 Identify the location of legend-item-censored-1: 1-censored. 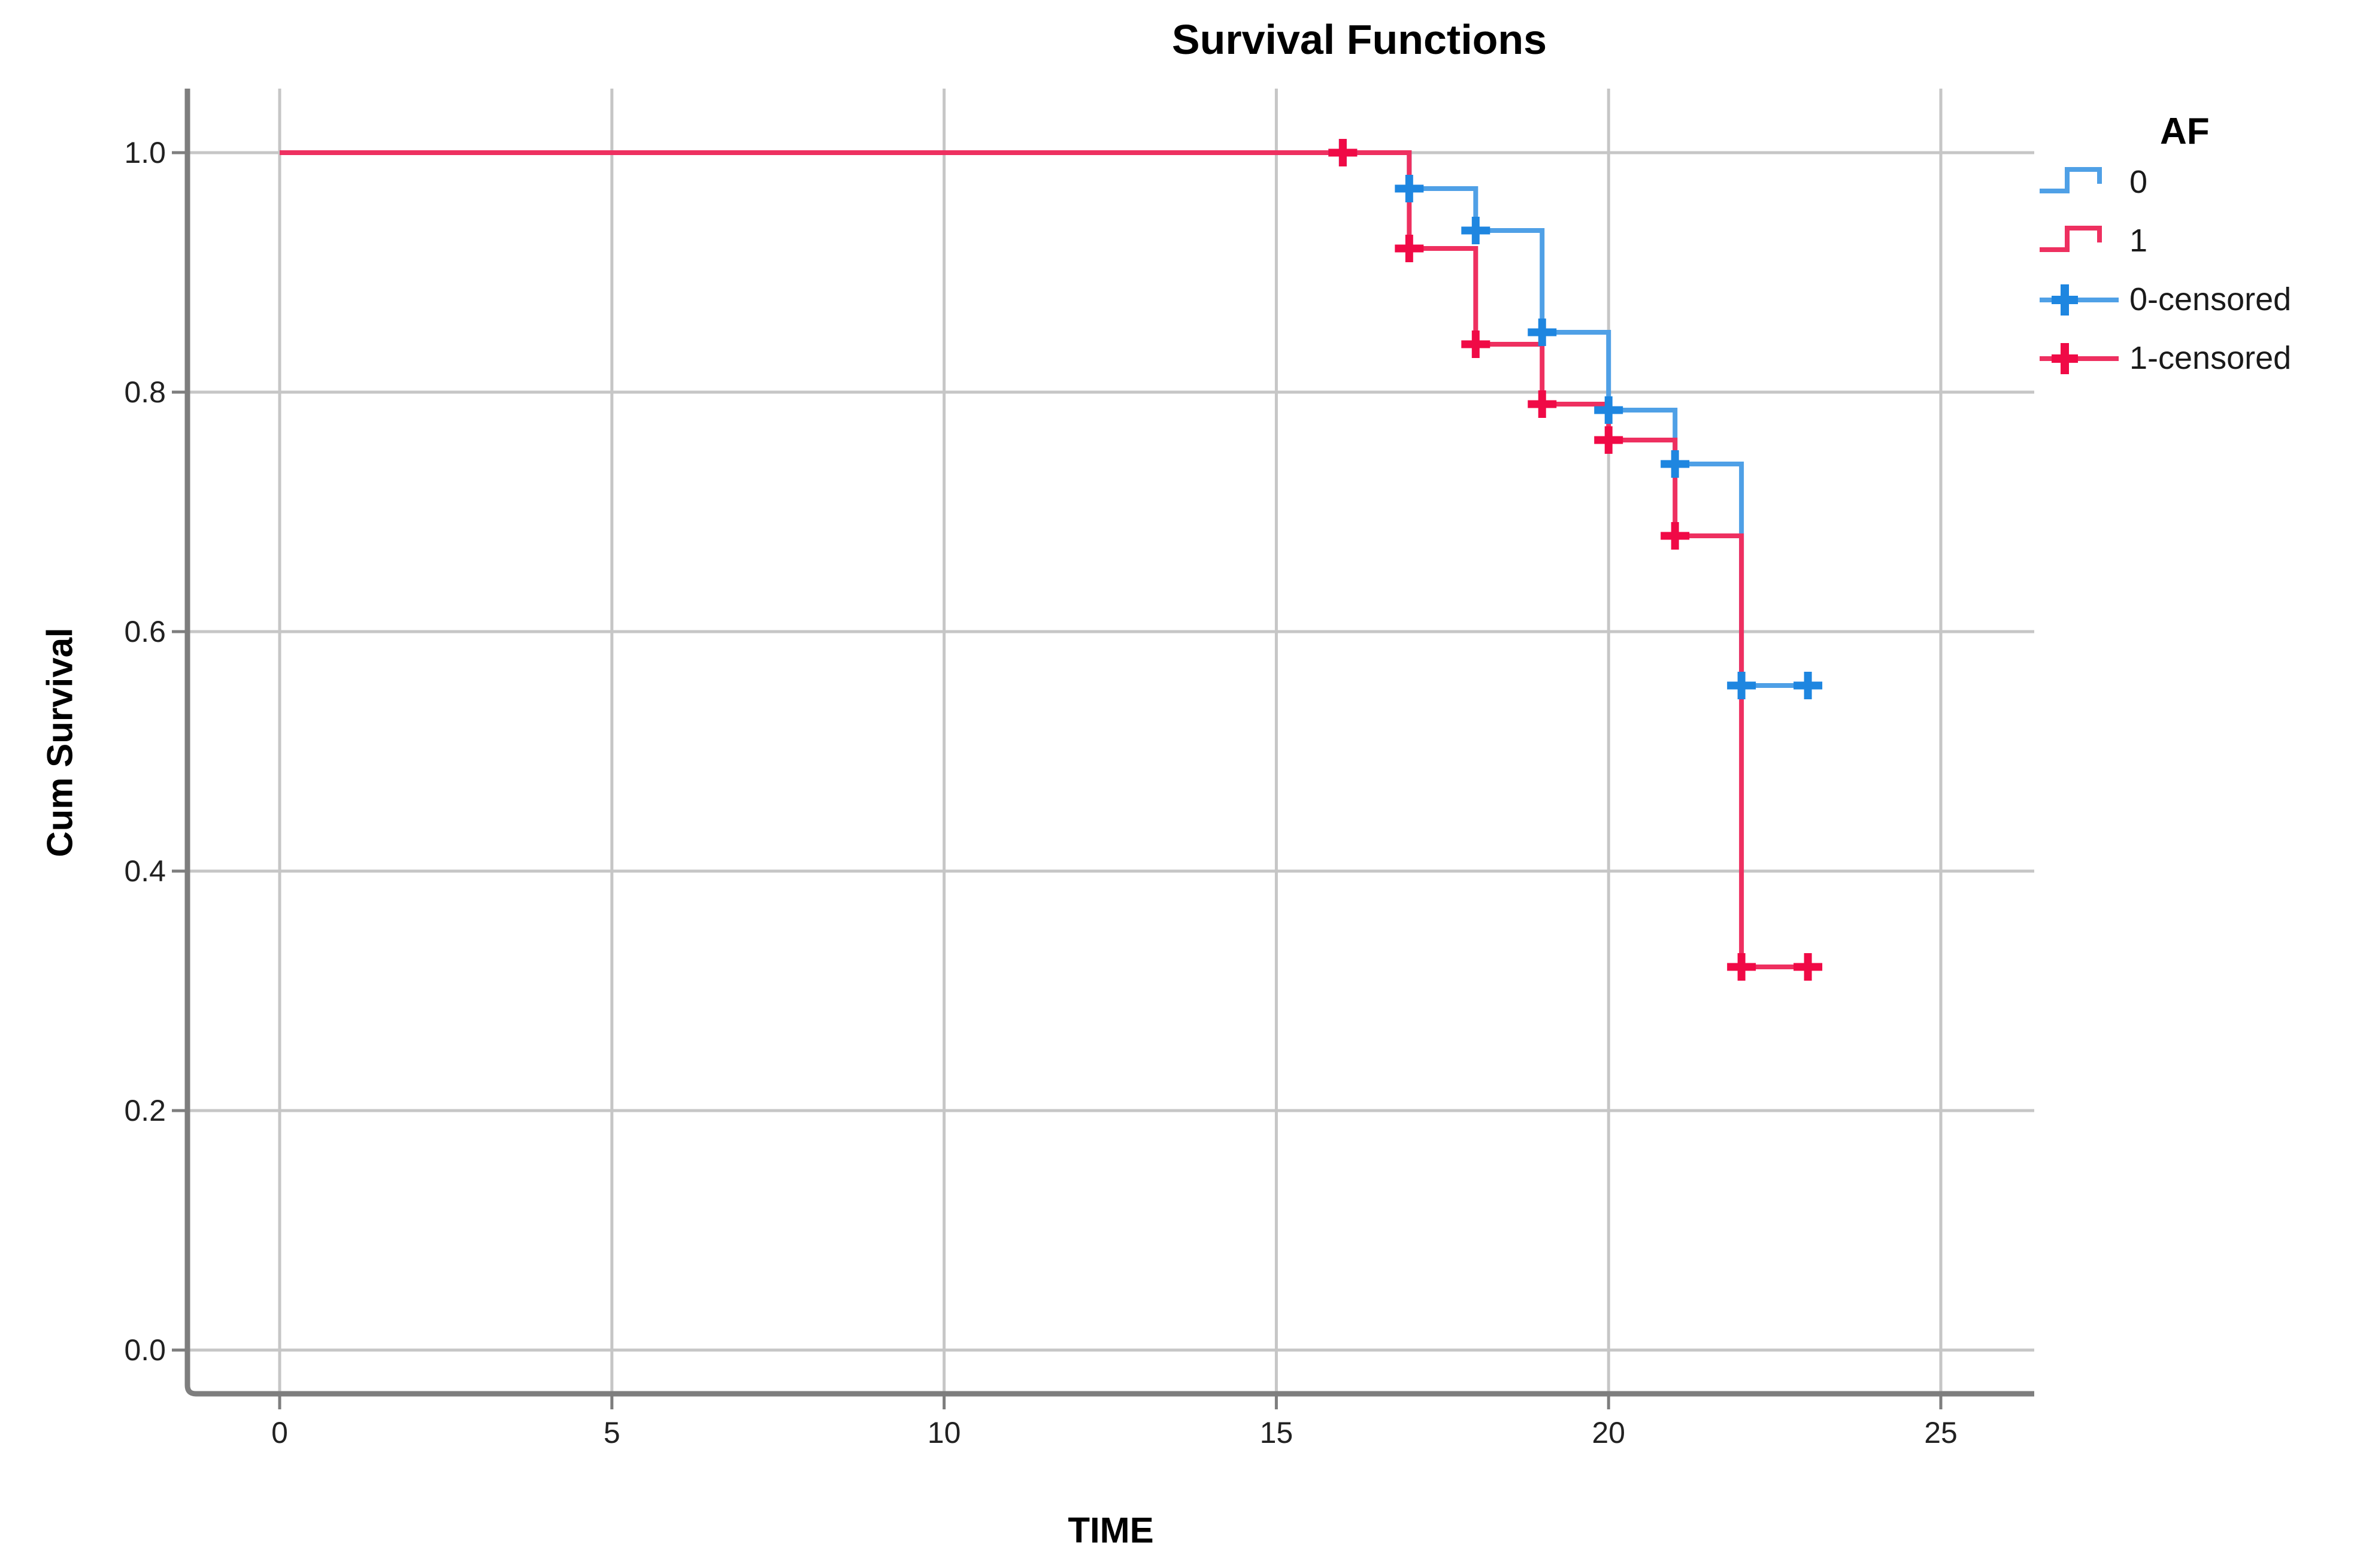
(2197, 358).